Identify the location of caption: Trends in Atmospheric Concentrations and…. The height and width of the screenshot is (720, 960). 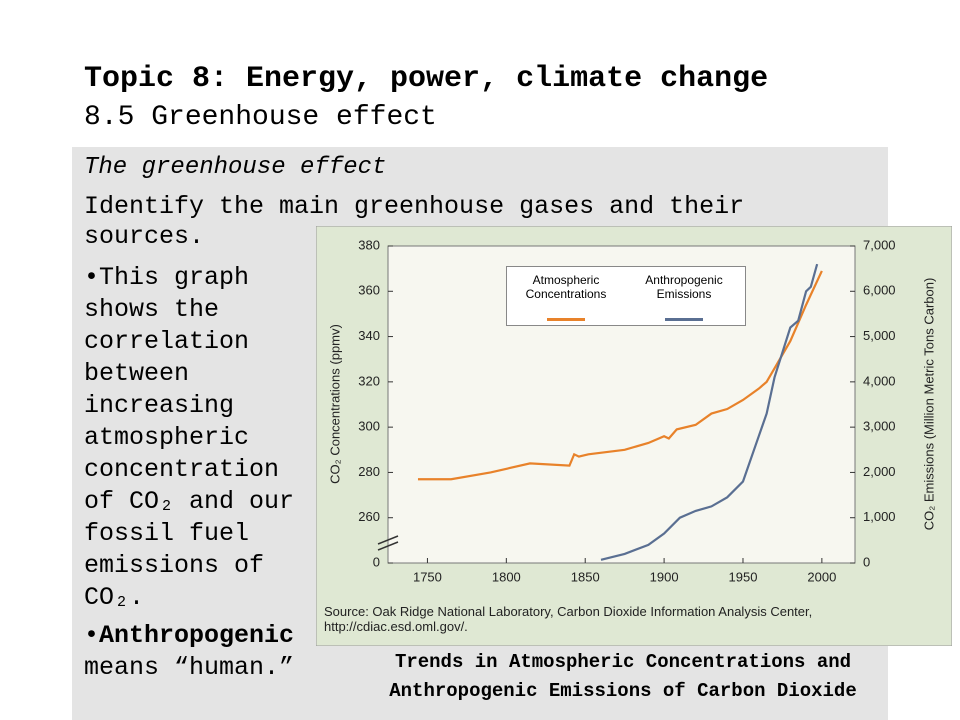
(623, 676).